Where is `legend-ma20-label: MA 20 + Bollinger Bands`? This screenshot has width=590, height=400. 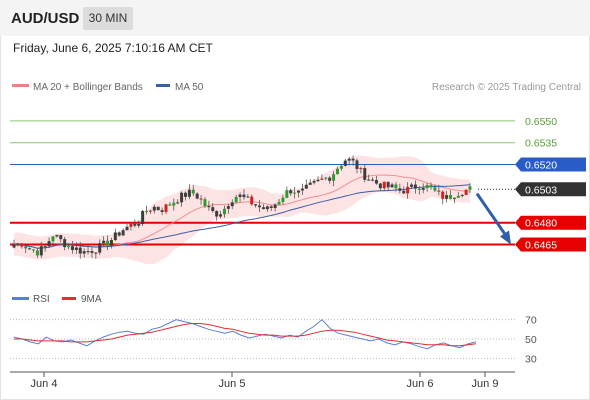
legend-ma20-label: MA 20 + Bollinger Bands is located at coordinates (88, 87).